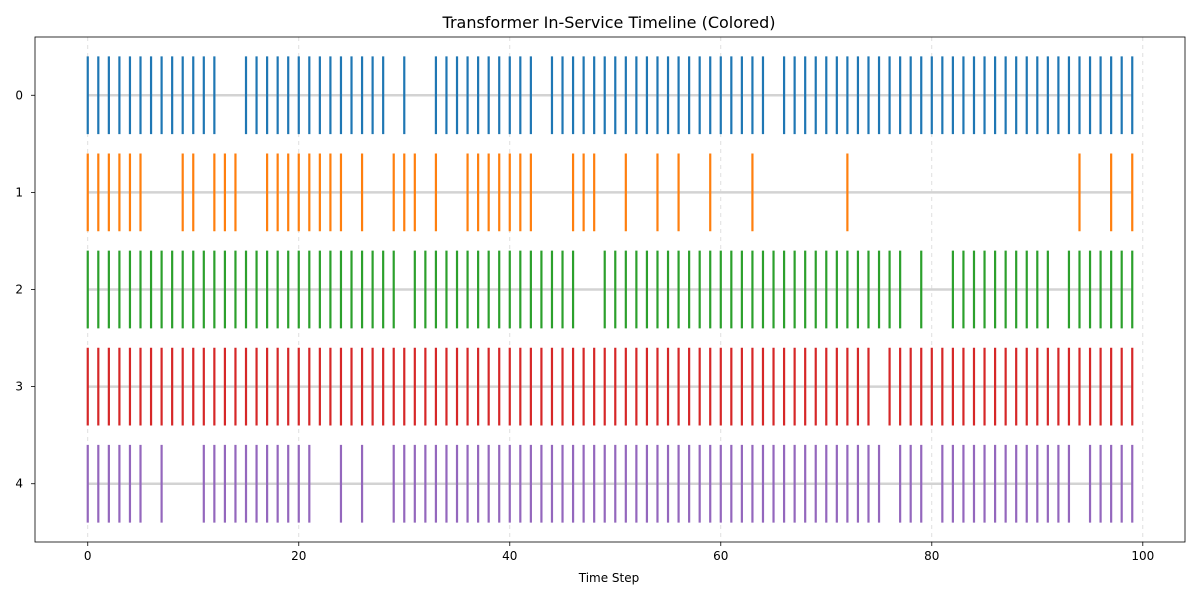 This screenshot has height=600, width=1200. Describe the element at coordinates (298, 556) in the screenshot. I see `x-tick-label: 20` at that location.